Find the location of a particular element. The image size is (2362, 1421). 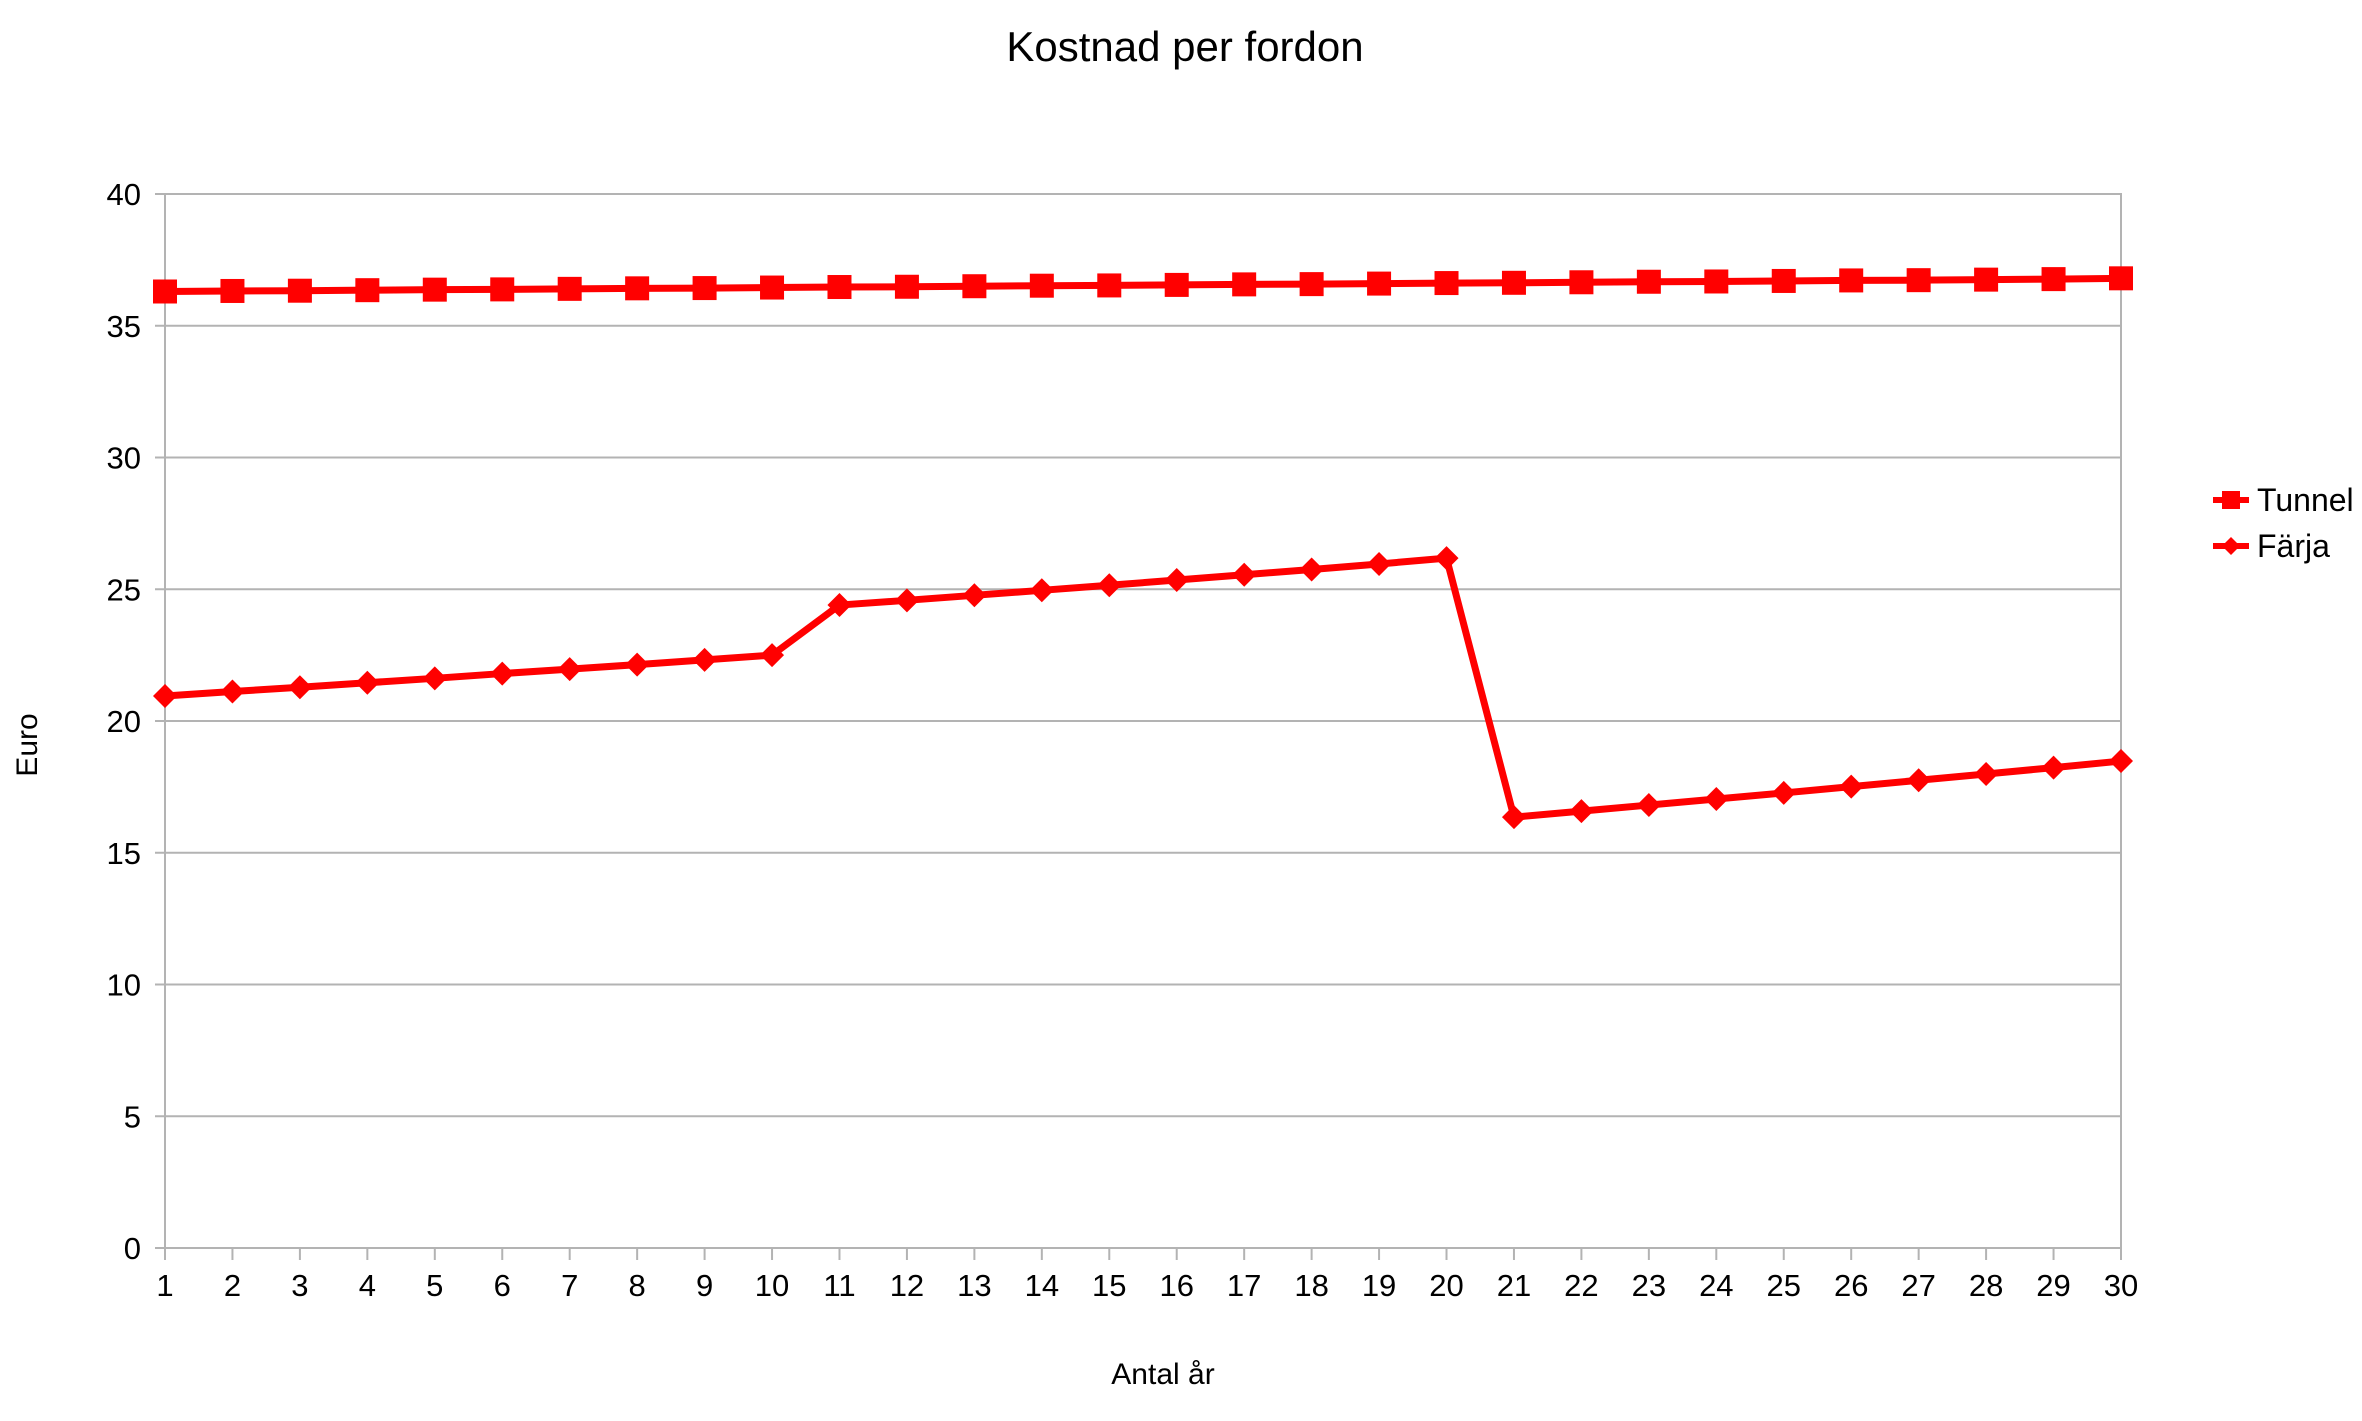

y-axis-ticks: 0 5 10 15 20 25 30 35 40 is located at coordinates (136, 721).